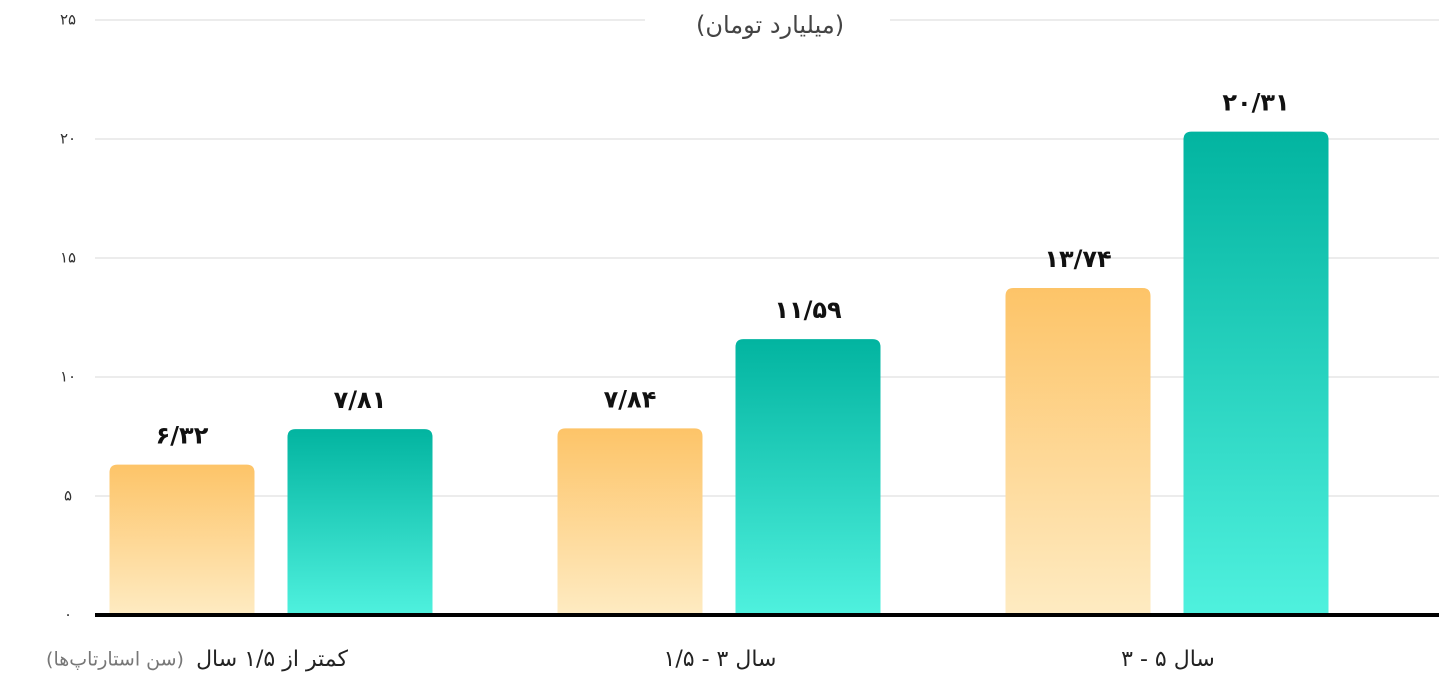 The image size is (1439, 678). Describe the element at coordinates (720, 659) in the screenshot. I see `x-tick-label: ۱/۵ - ۳ سال` at that location.